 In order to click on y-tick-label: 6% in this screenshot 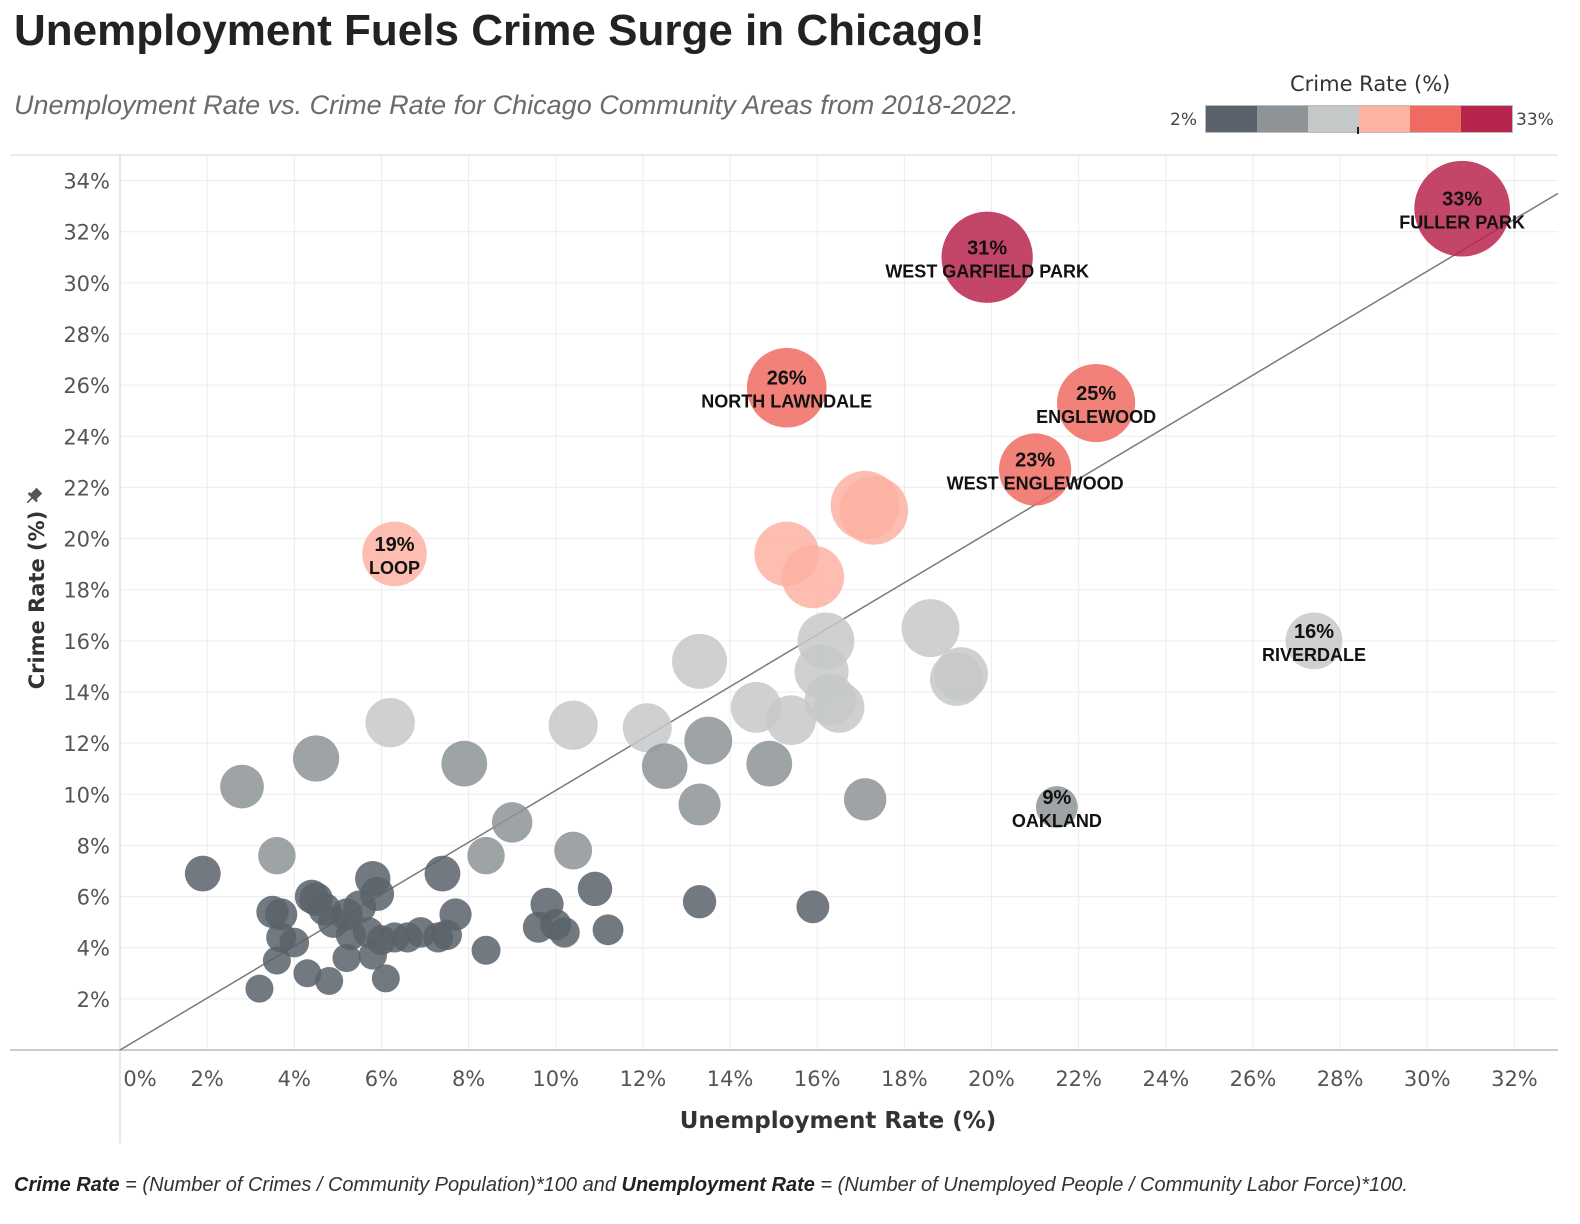, I will do `click(93, 898)`.